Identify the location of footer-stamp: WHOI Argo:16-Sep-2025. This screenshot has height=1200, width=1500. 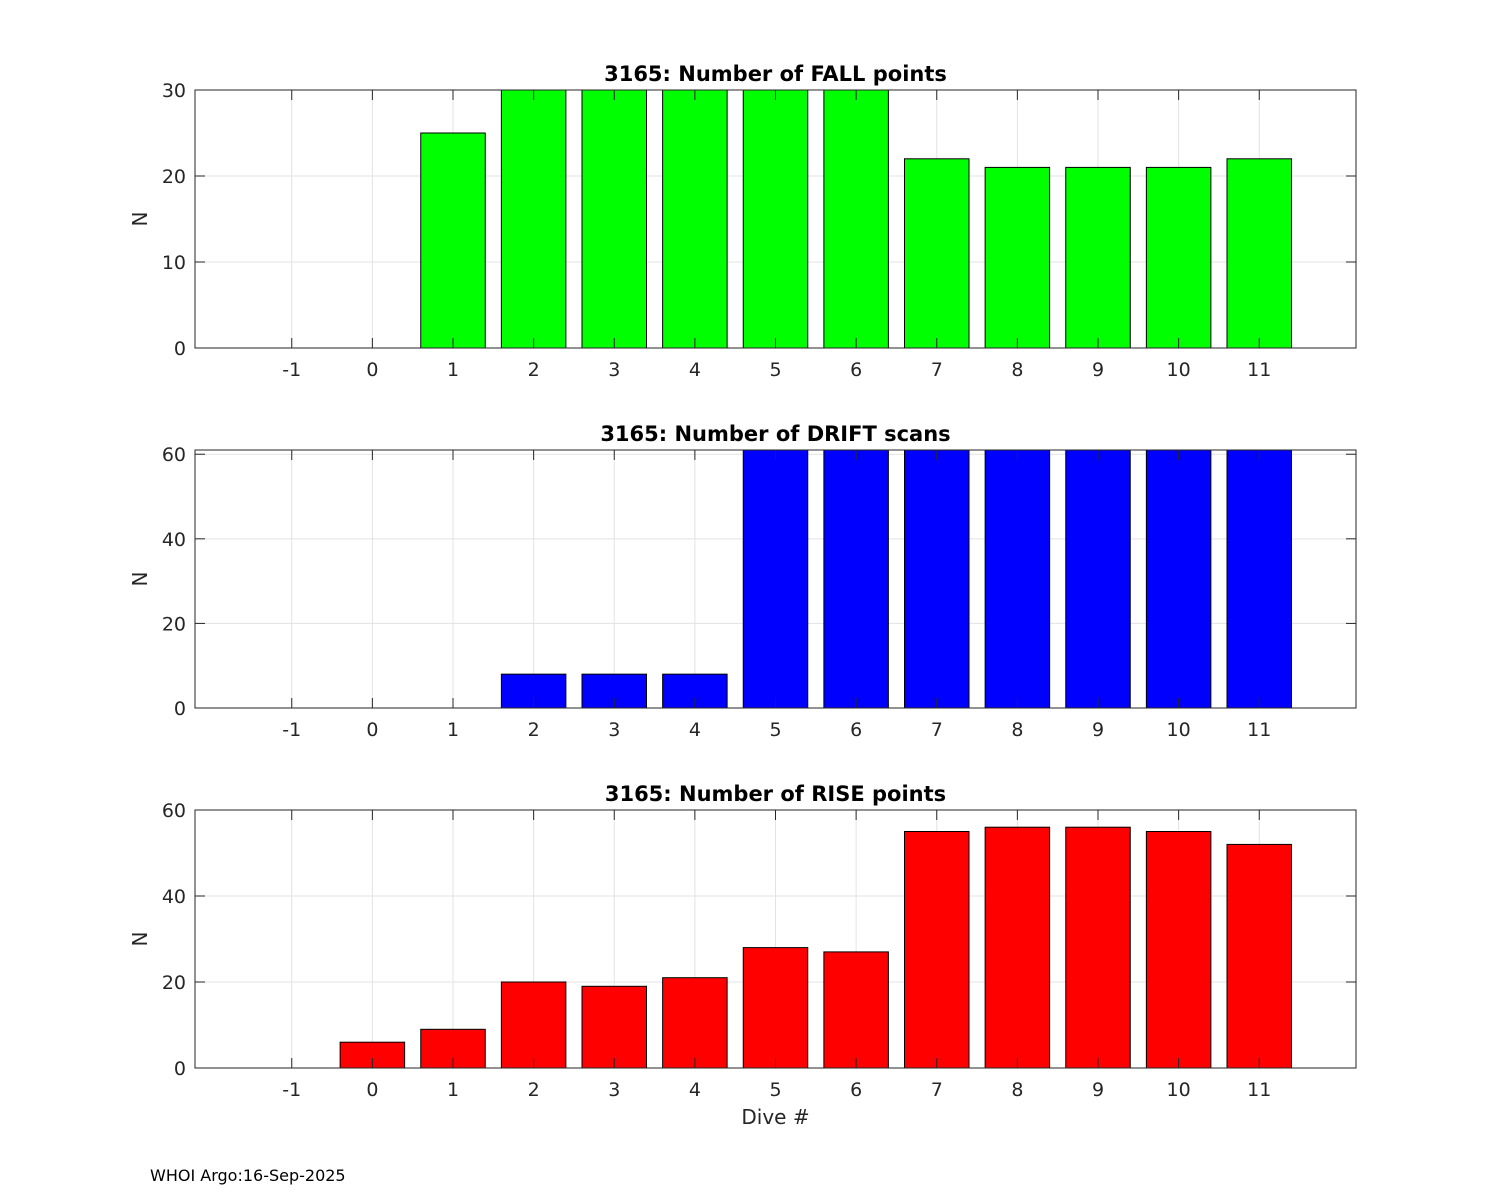
(248, 1175).